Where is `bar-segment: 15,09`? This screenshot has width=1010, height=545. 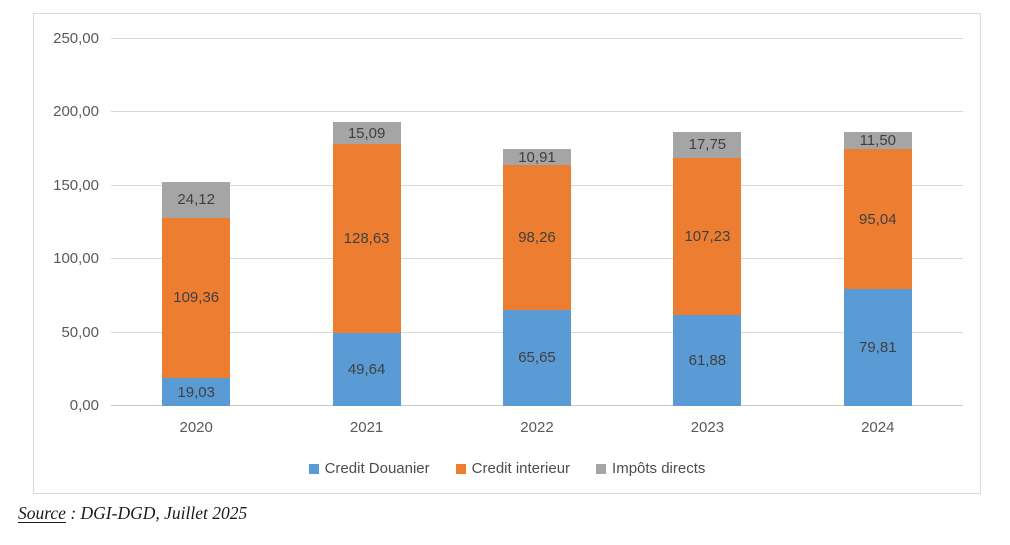 bar-segment: 15,09 is located at coordinates (366, 133).